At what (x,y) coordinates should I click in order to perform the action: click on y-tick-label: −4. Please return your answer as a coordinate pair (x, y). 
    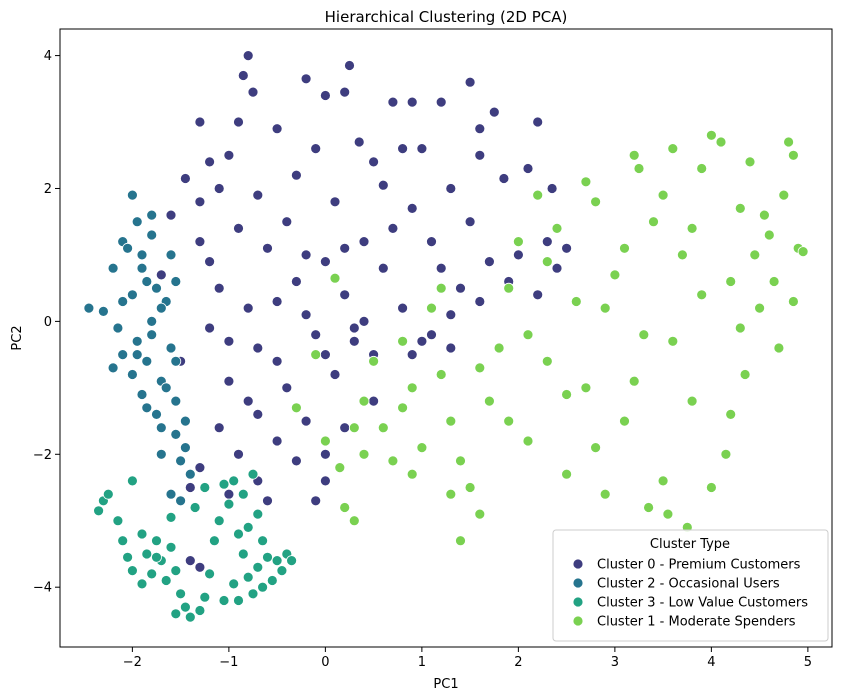
    Looking at the image, I should click on (42, 588).